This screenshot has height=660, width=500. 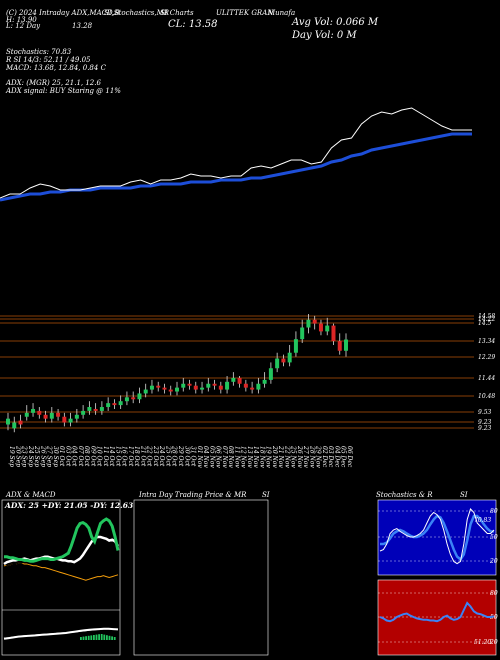 What do you see at coordinates (494, 617) in the screenshot?
I see `rsi-level-label: 50` at bounding box center [494, 617].